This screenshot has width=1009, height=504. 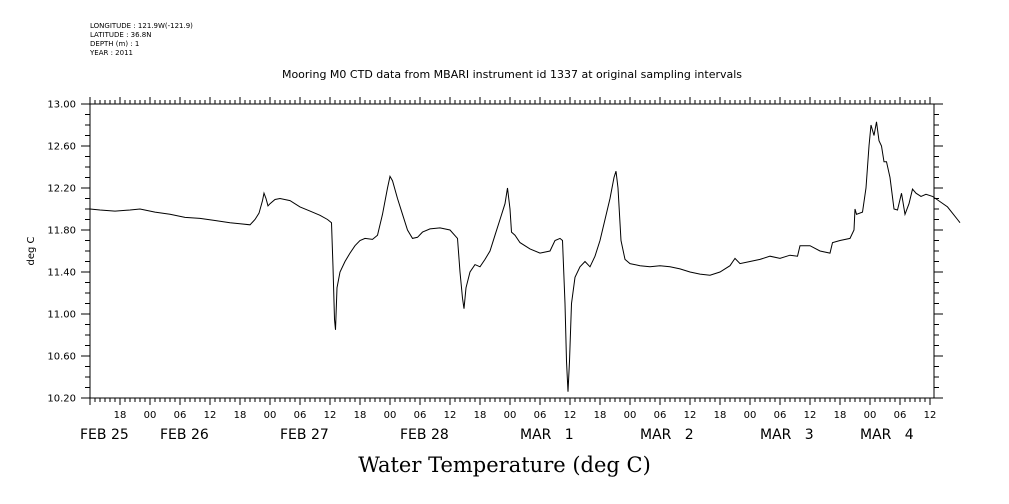 I want to click on year-text: YEAR : 2011, so click(x=111, y=53).